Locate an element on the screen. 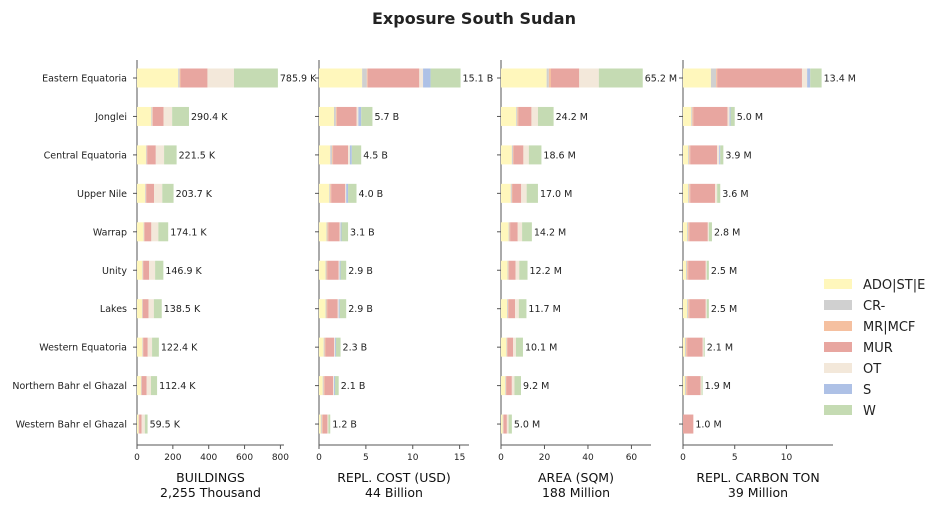 Image resolution: width=944 pixels, height=510 pixels. bar-total-label: 2.3 B is located at coordinates (355, 348).